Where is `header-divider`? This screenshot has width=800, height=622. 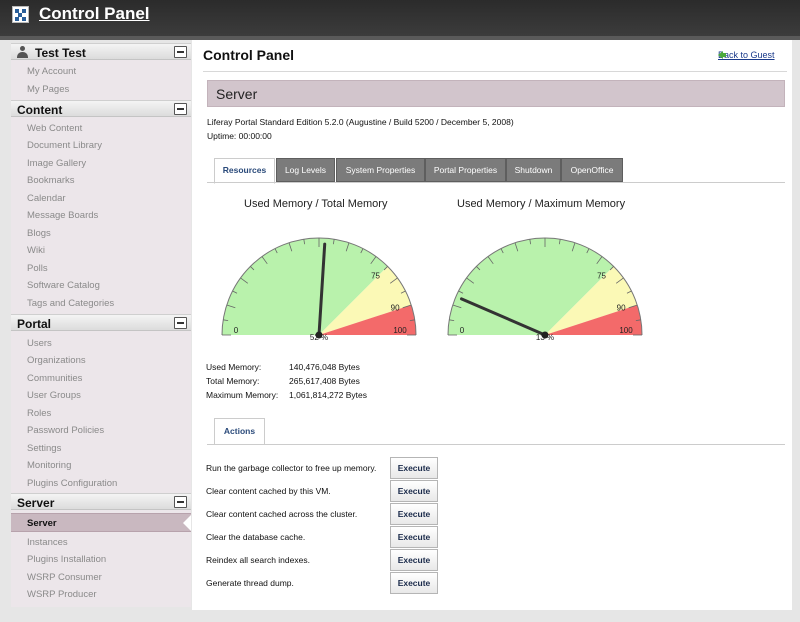 header-divider is located at coordinates (400, 38).